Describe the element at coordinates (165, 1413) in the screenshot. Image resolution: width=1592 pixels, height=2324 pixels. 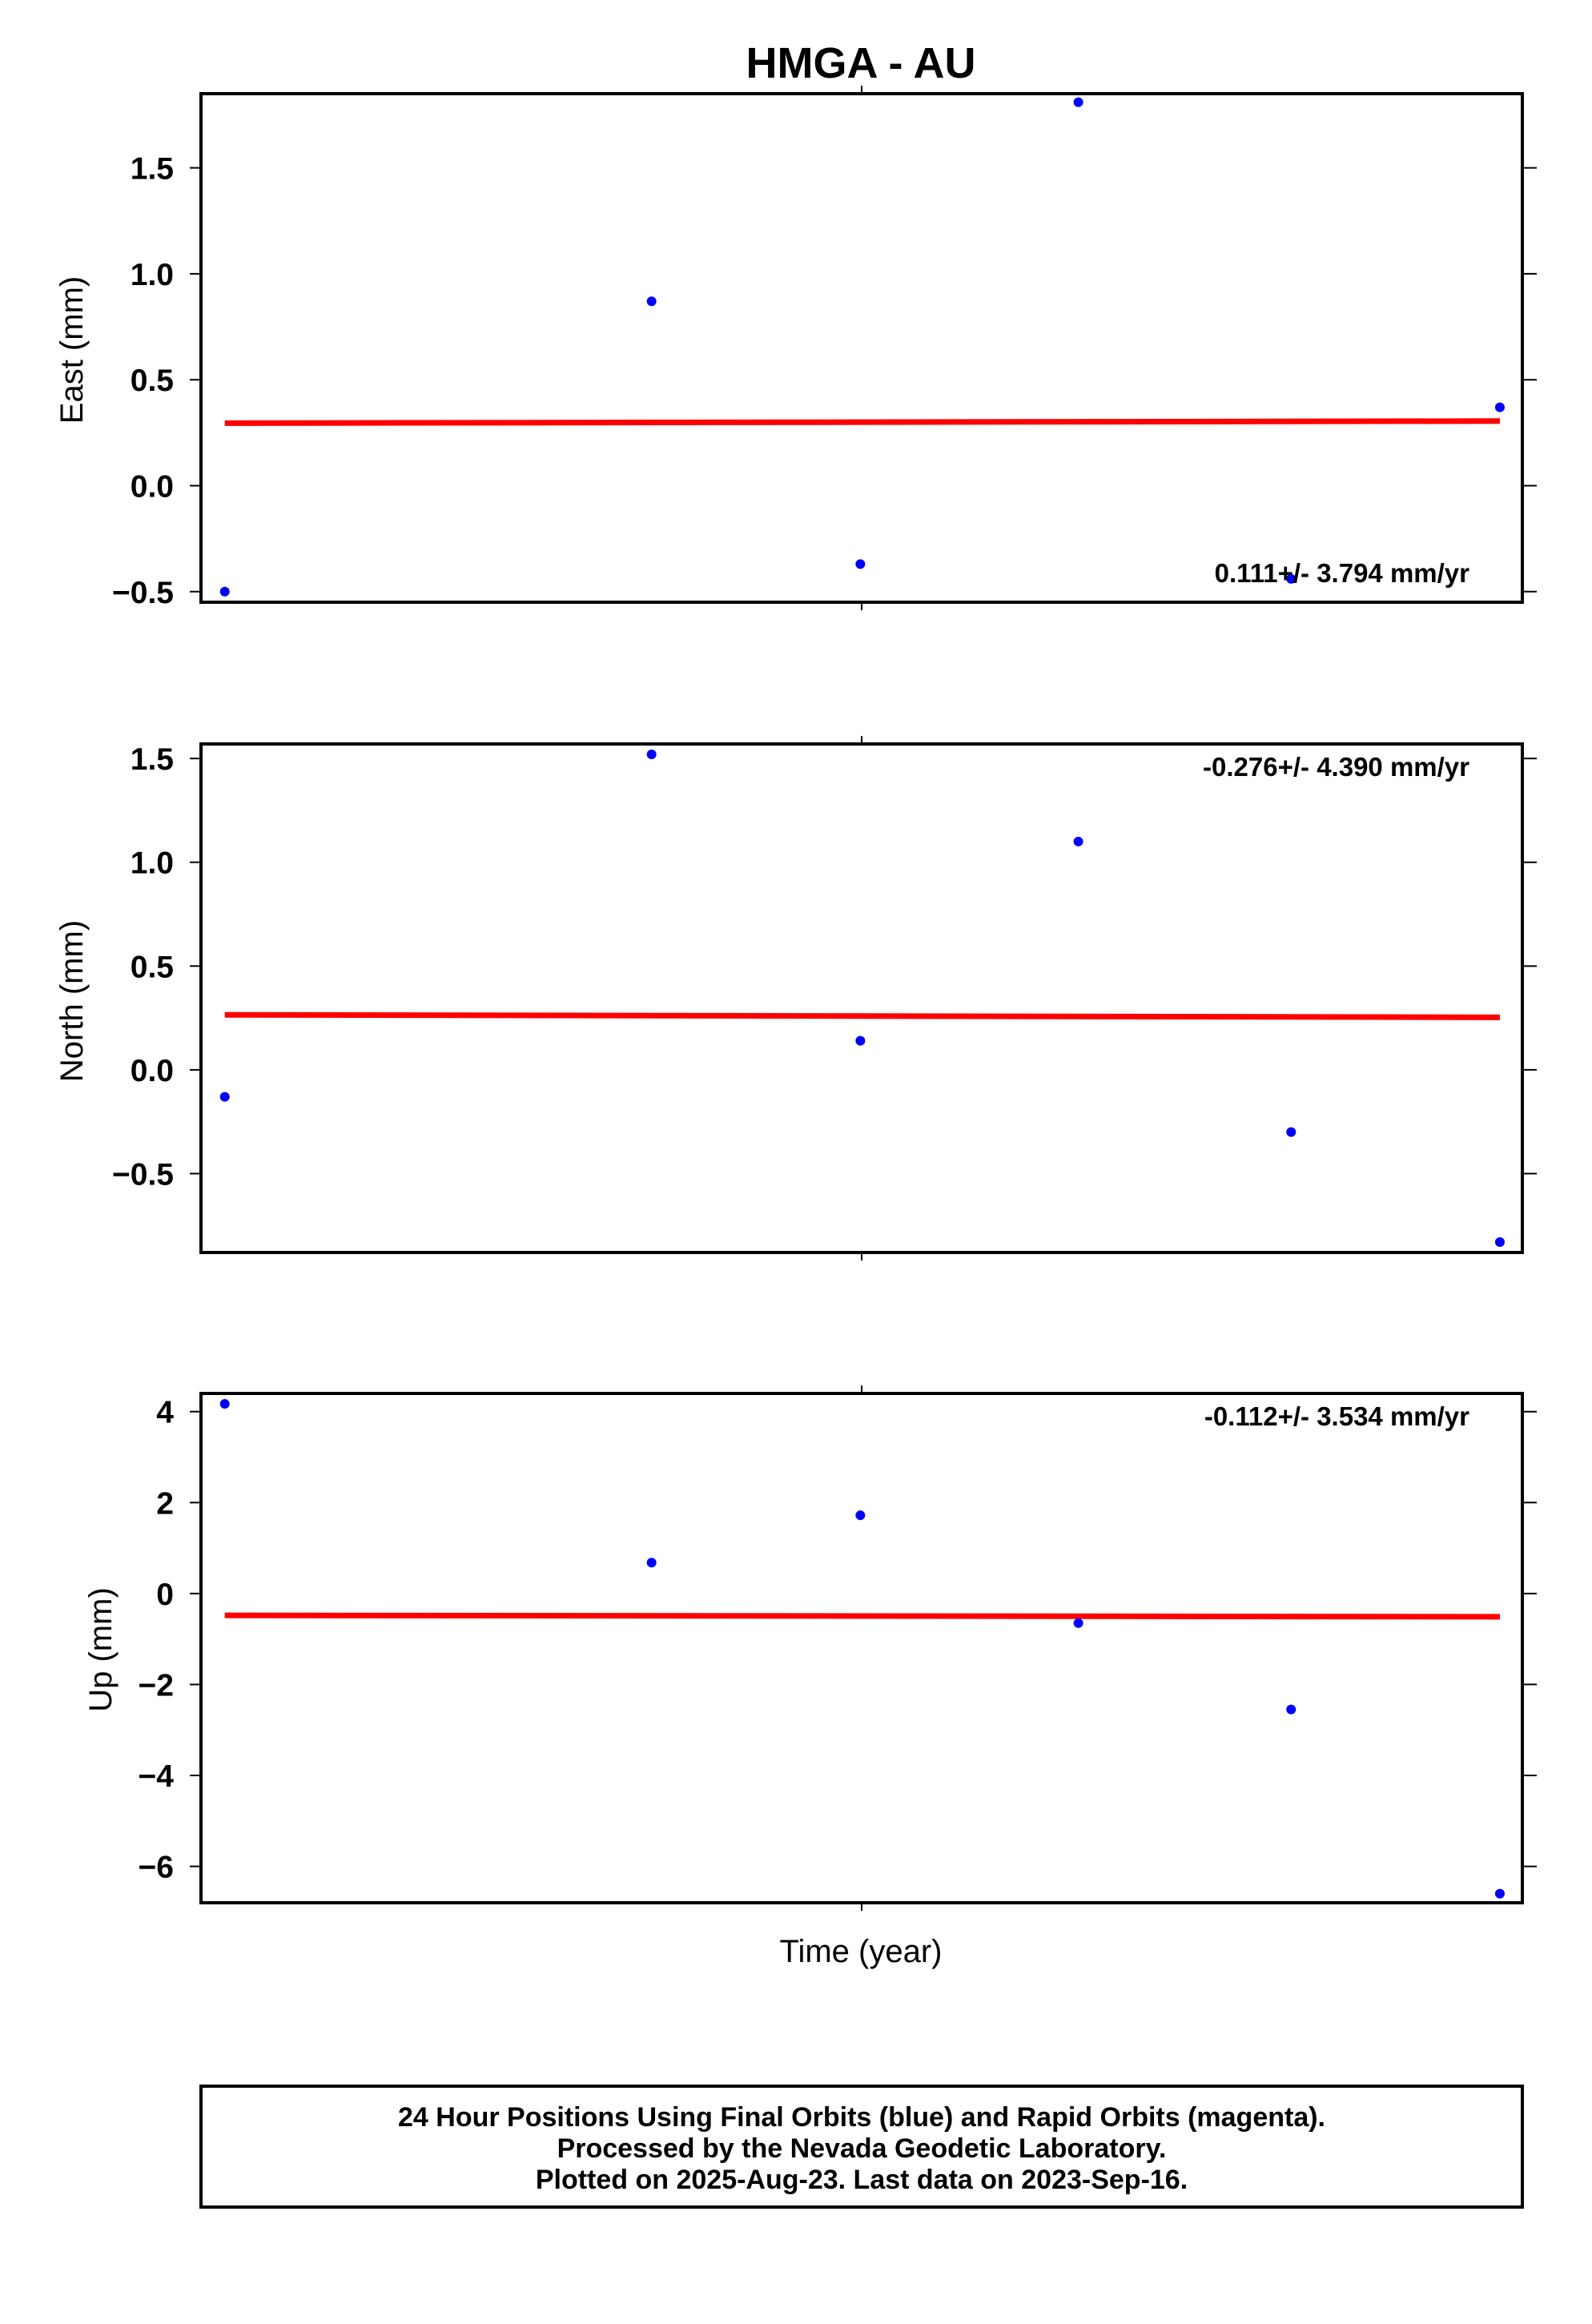
I see `up-y-tick-label: 4` at that location.